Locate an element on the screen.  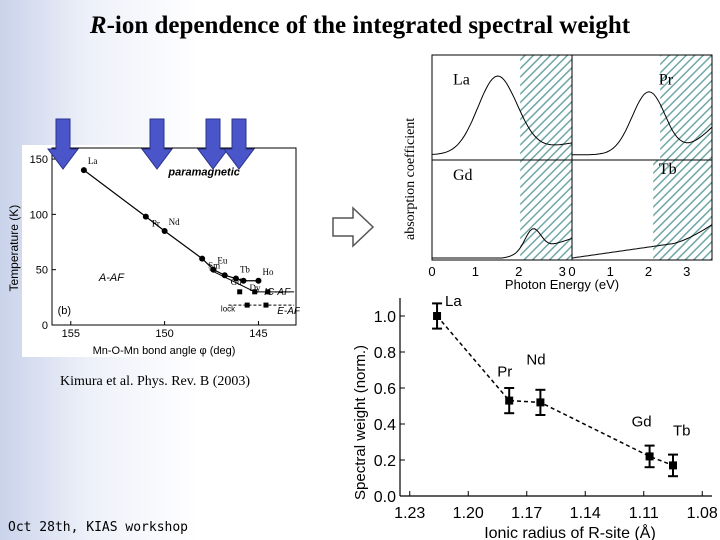
spectrum-label-gd: Gd is located at coordinates (463, 175).